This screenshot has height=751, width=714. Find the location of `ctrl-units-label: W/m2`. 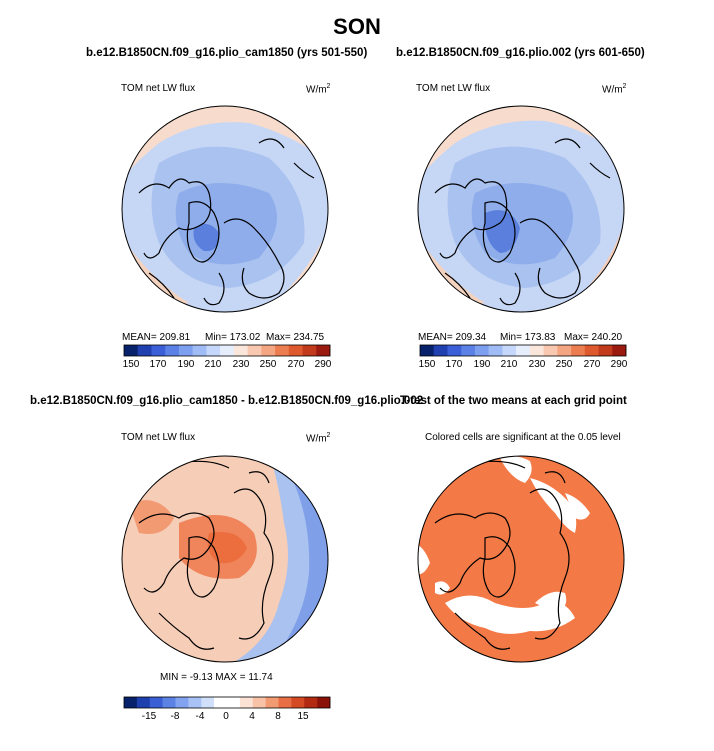

ctrl-units-label: W/m2 is located at coordinates (318, 89).